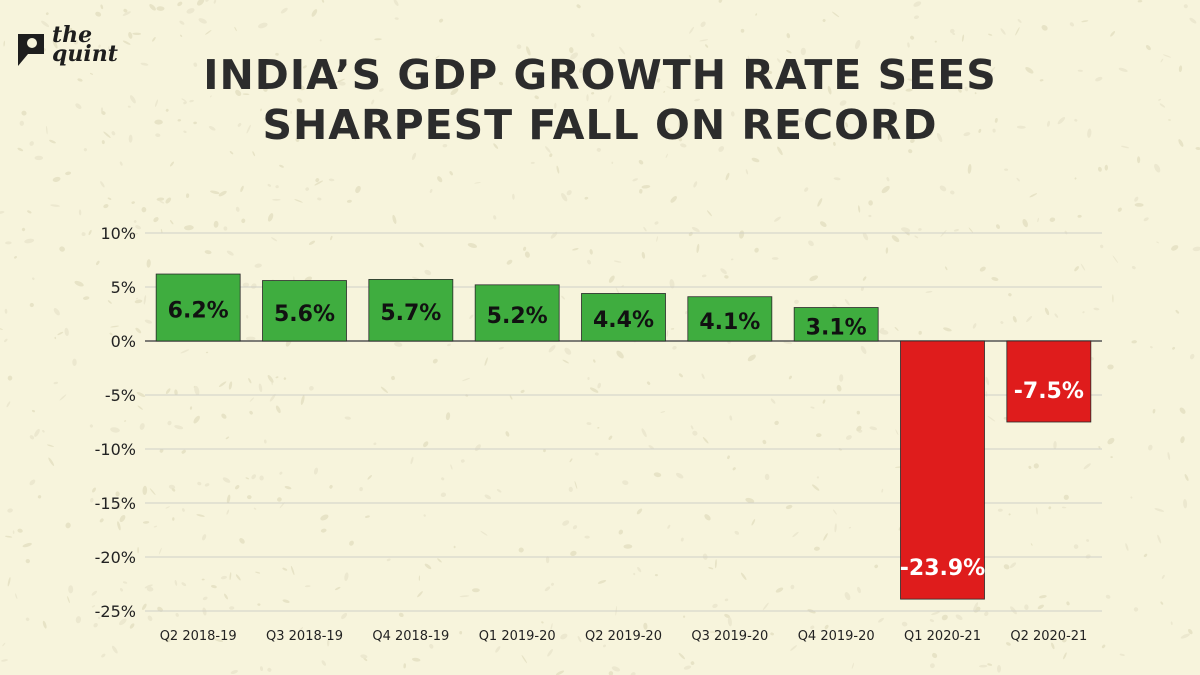 This screenshot has height=675, width=1200. What do you see at coordinates (410, 313) in the screenshot?
I see `data-label: 5.7%` at bounding box center [410, 313].